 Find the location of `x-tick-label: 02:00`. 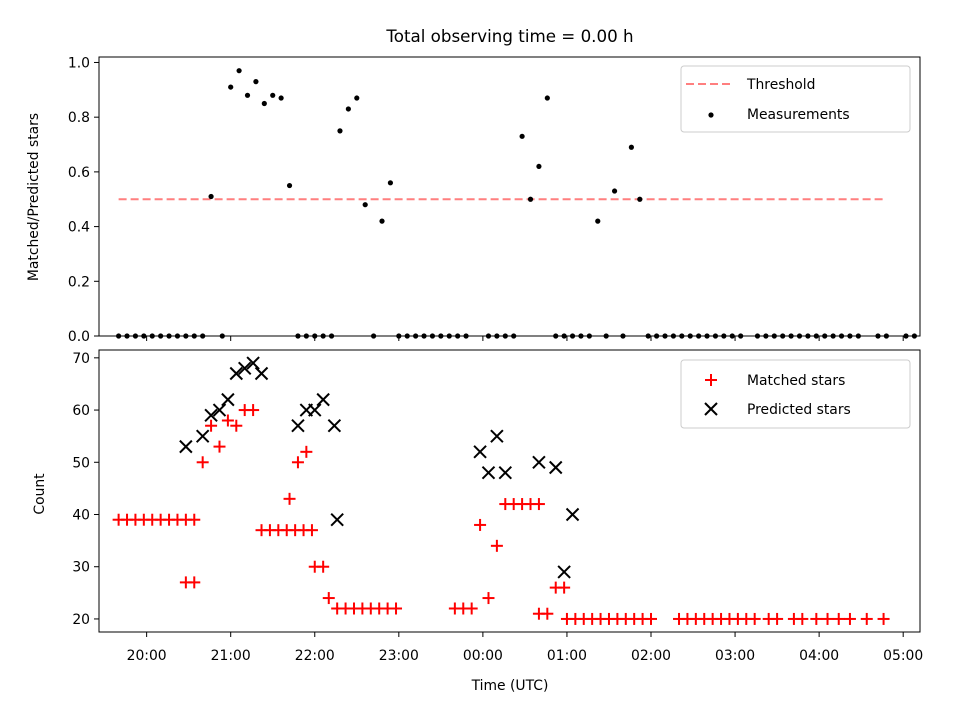

x-tick-label: 02:00 is located at coordinates (651, 656).